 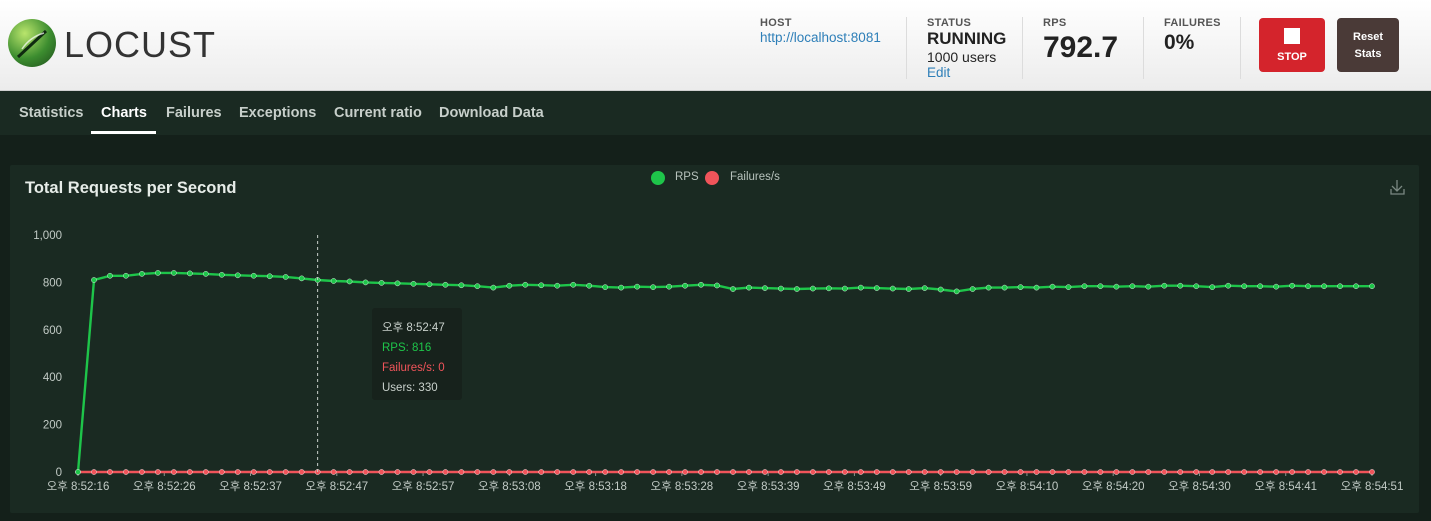 What do you see at coordinates (491, 113) in the screenshot?
I see `tab-download-data: Download Data` at bounding box center [491, 113].